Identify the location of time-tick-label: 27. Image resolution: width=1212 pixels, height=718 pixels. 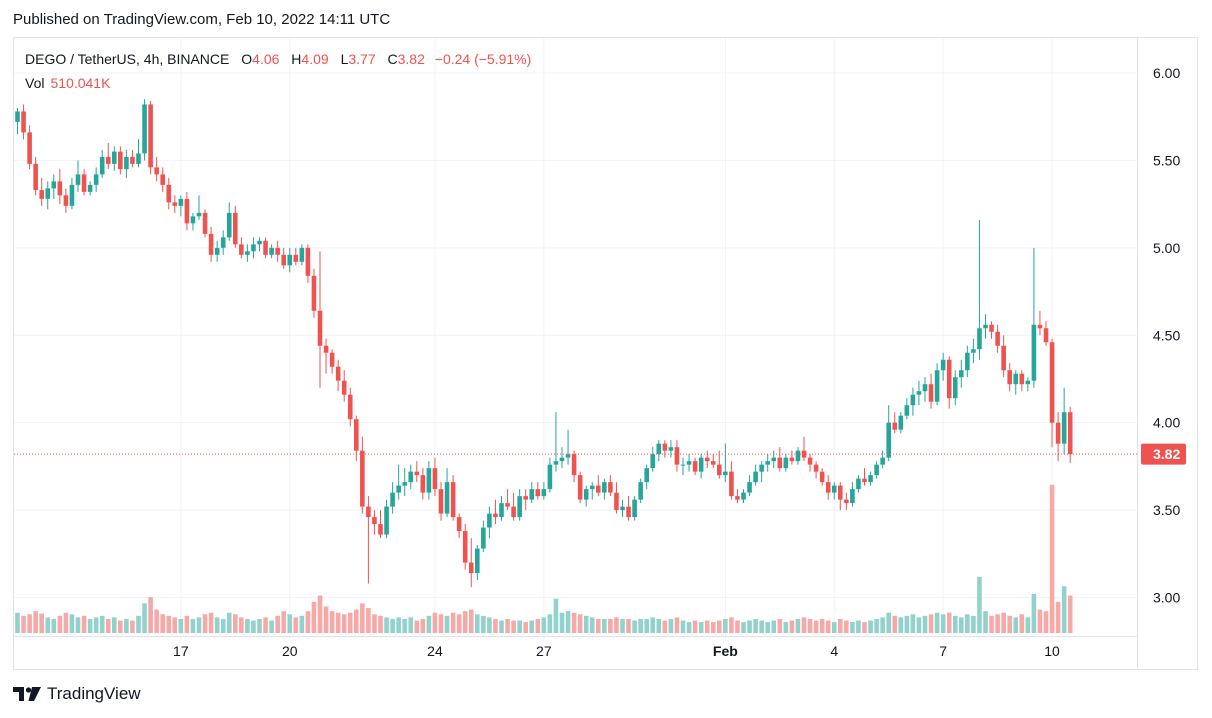
(544, 651).